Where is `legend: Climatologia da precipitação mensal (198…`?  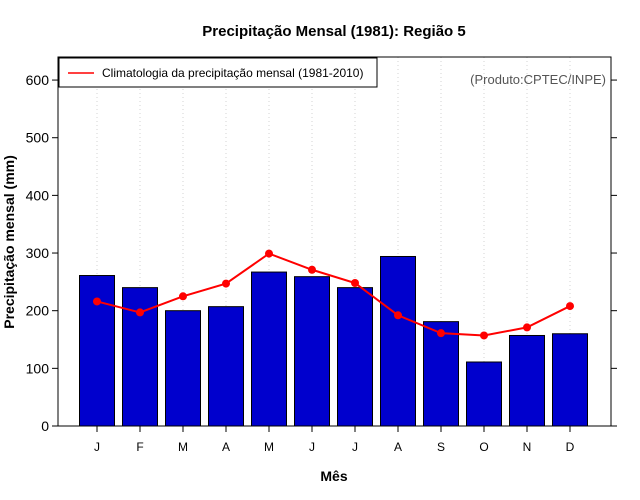
legend: Climatologia da precipitação mensal (198… is located at coordinates (218, 72).